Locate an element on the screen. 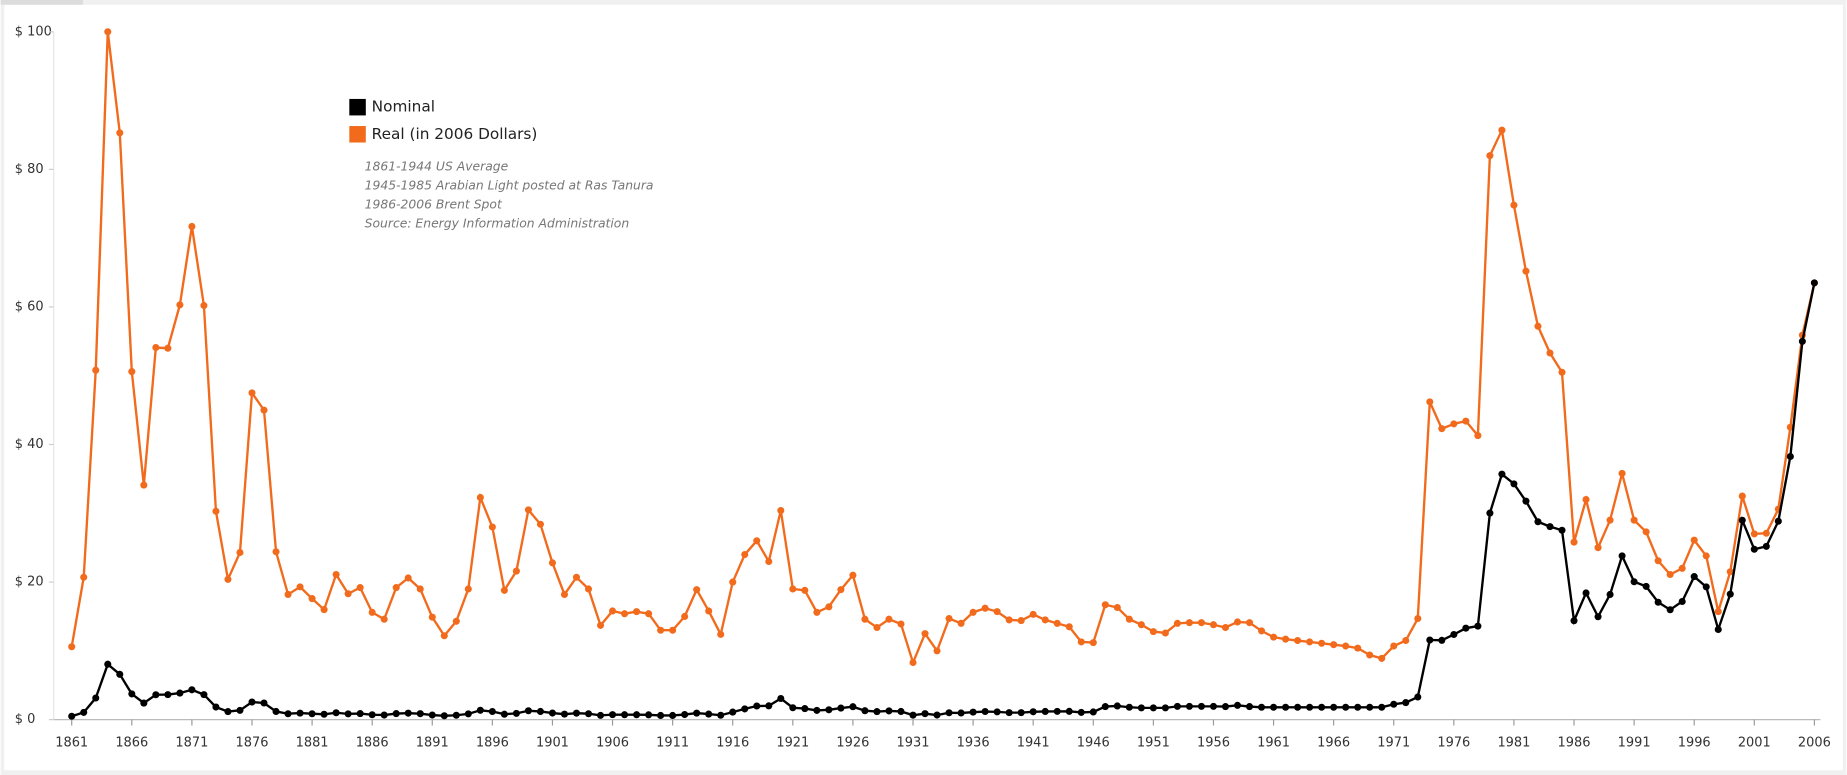  x-tick-label: 1956 is located at coordinates (1213, 743).